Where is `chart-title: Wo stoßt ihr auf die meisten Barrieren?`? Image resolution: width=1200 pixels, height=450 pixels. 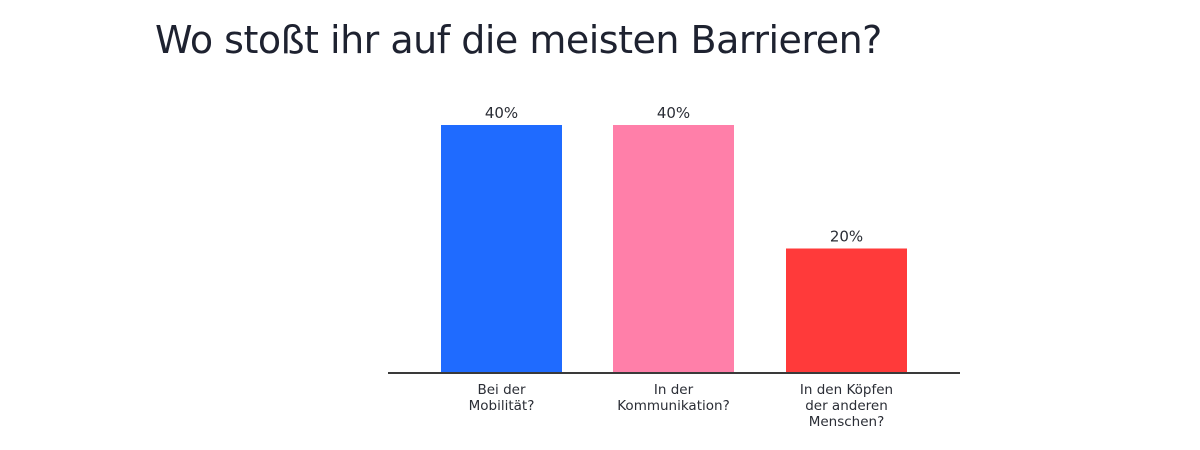 chart-title: Wo stoßt ihr auf die meisten Barrieren? is located at coordinates (518, 40).